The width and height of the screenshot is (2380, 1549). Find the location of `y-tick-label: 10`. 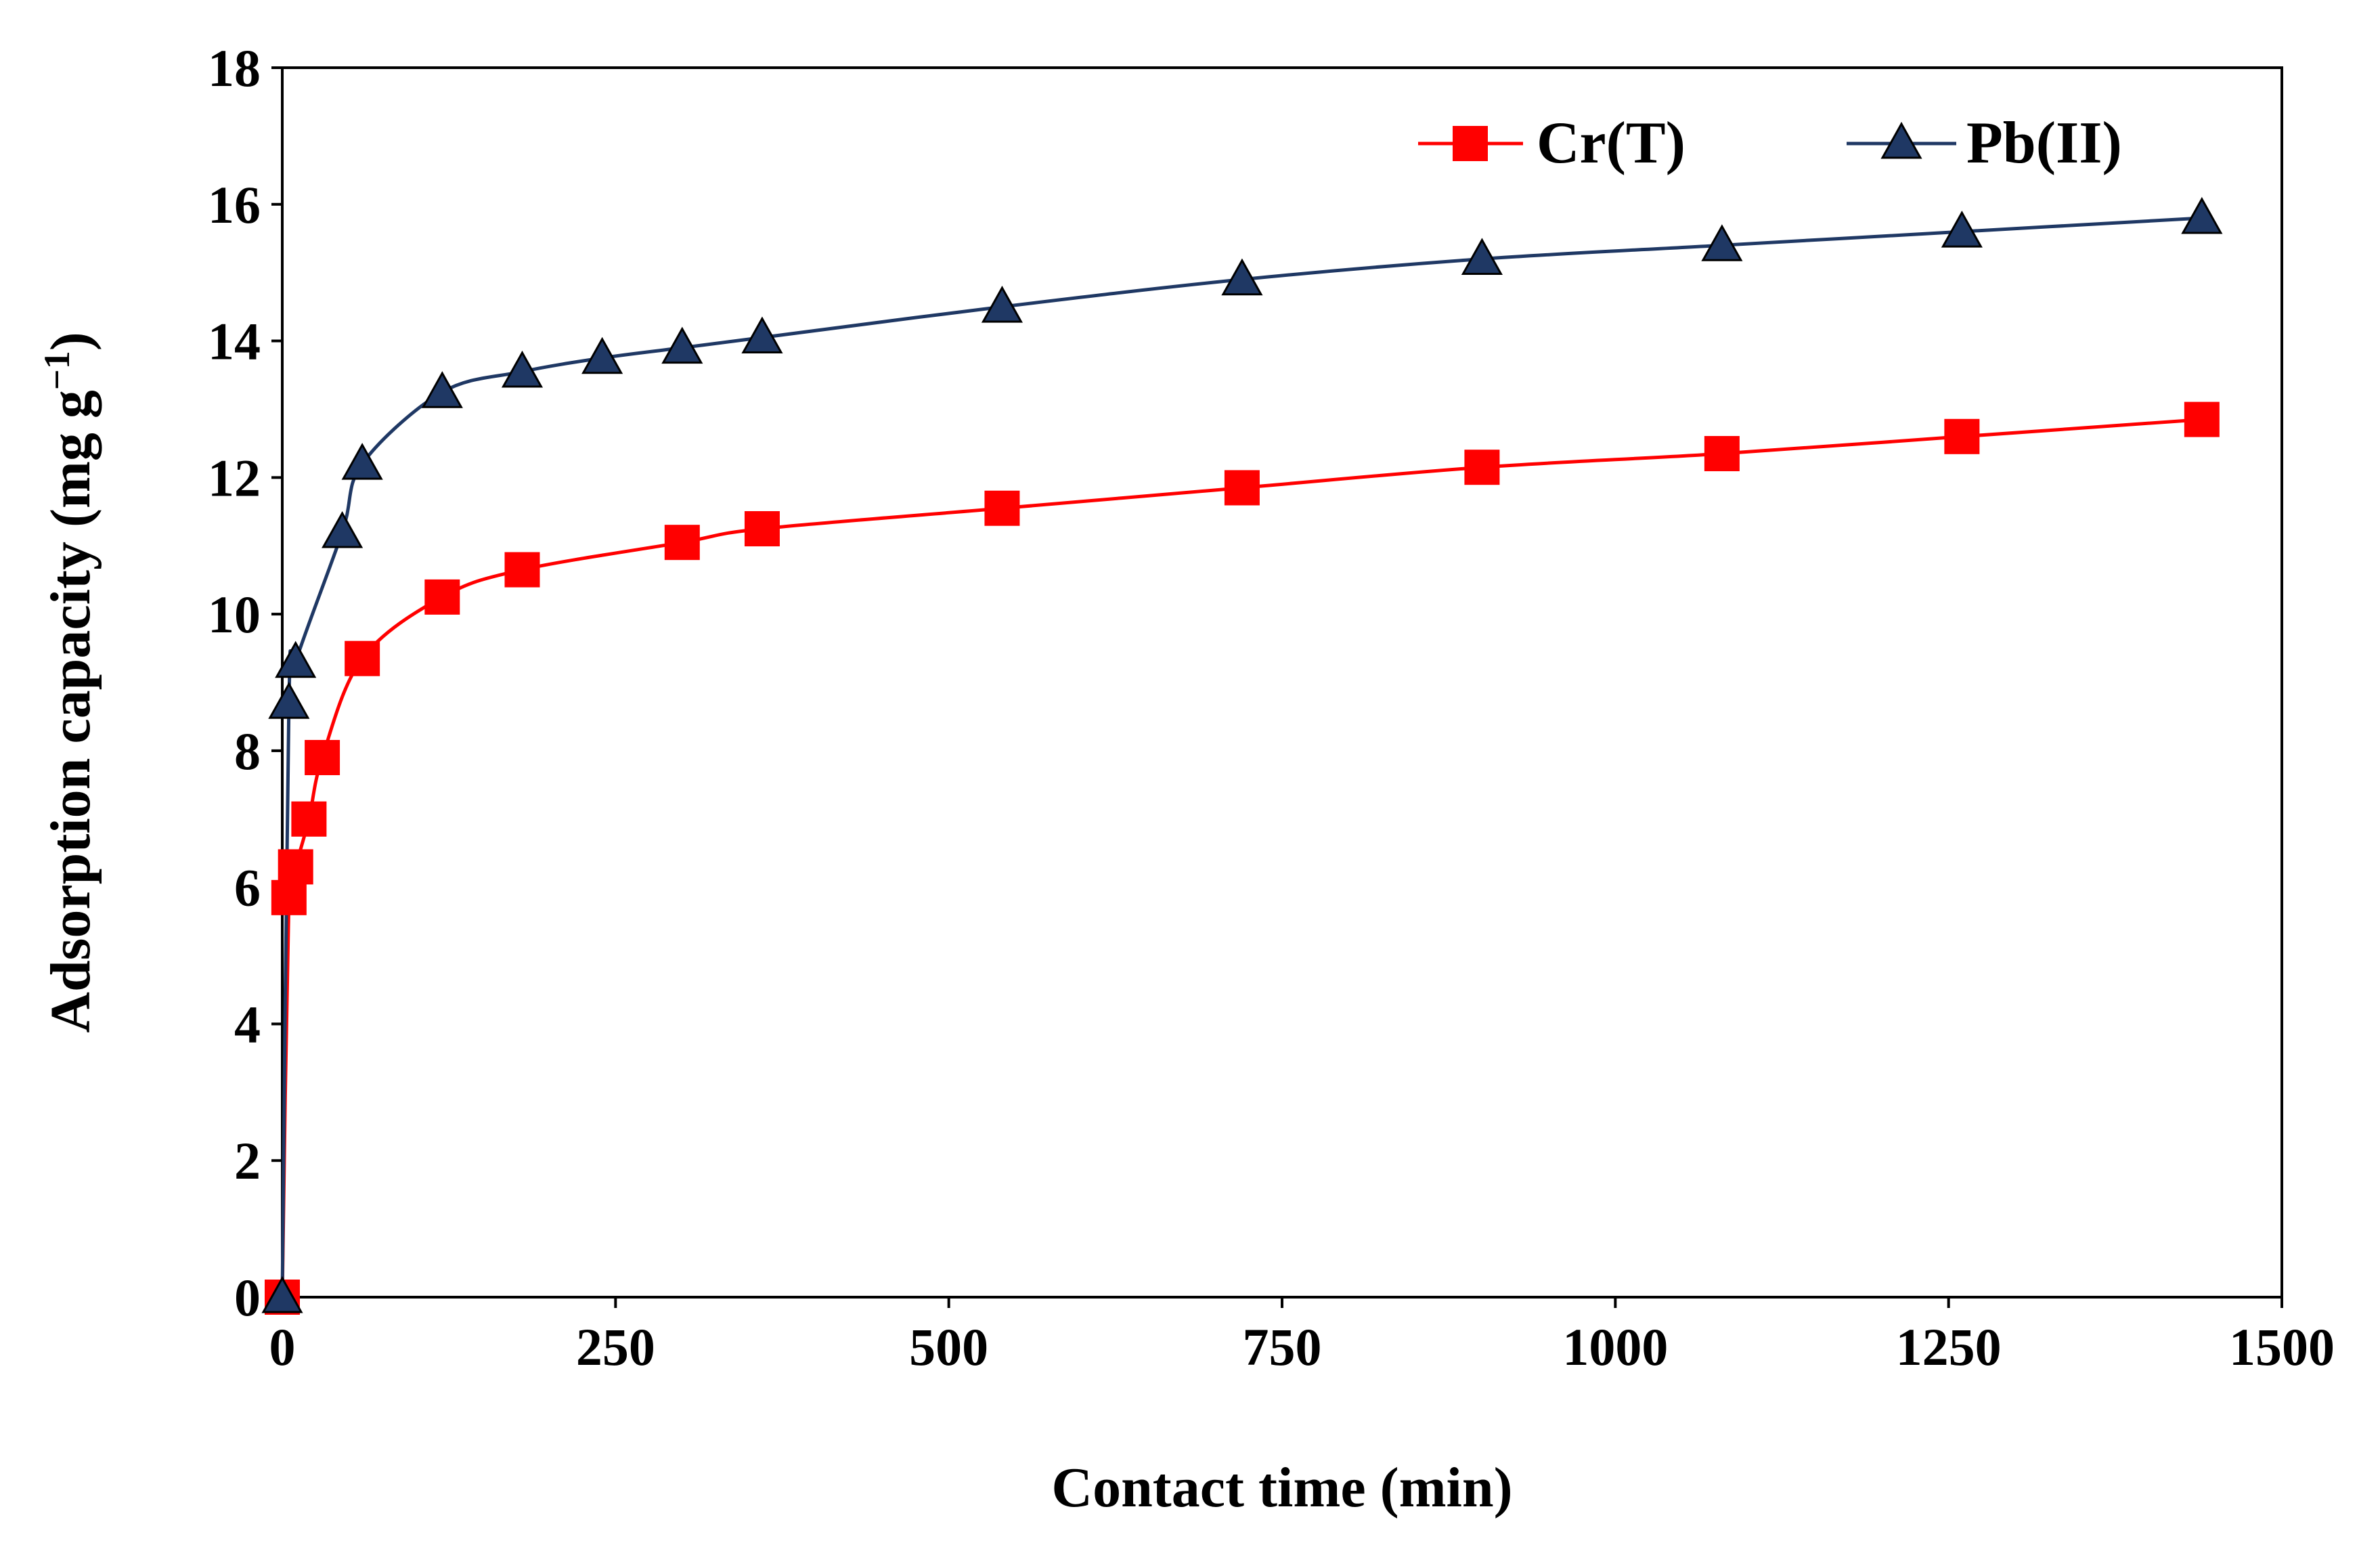

y-tick-label: 10 is located at coordinates (234, 614).